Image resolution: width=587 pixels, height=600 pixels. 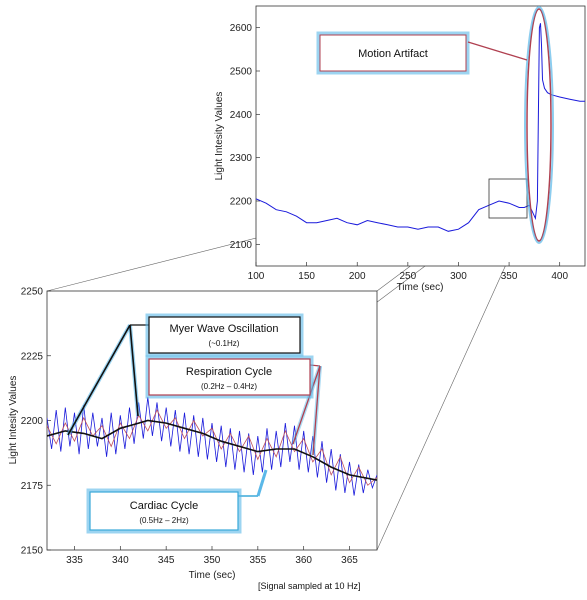 I want to click on myer-title: Myer Wave Oscillation, so click(x=223, y=329).